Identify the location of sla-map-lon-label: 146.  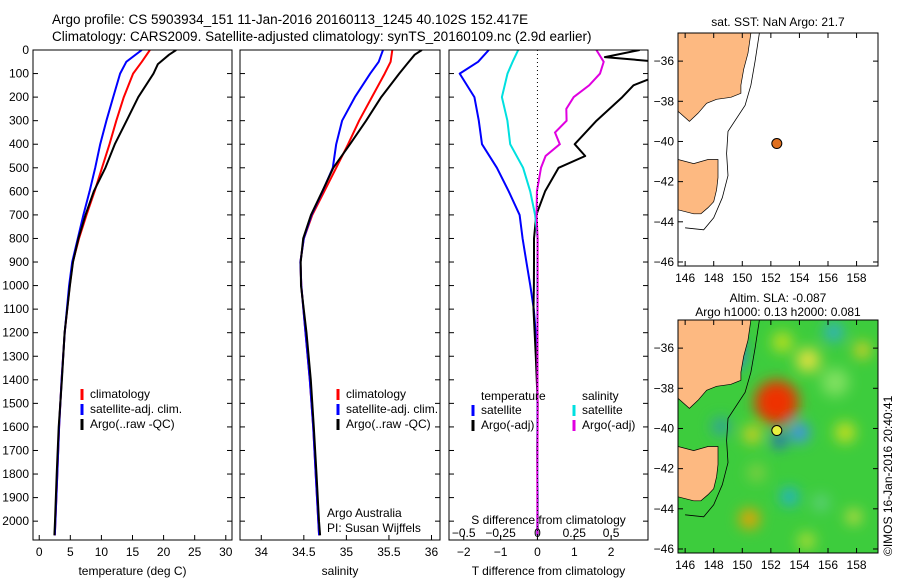
(685, 565).